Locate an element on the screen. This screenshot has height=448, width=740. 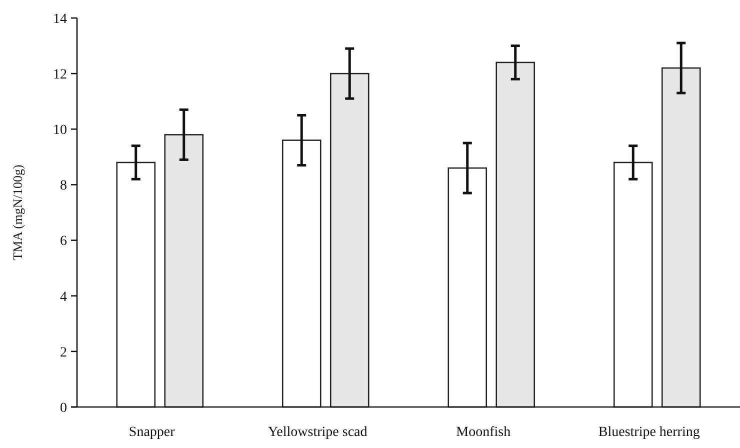
x-tick-label: Yellowstripe scad is located at coordinates (318, 432).